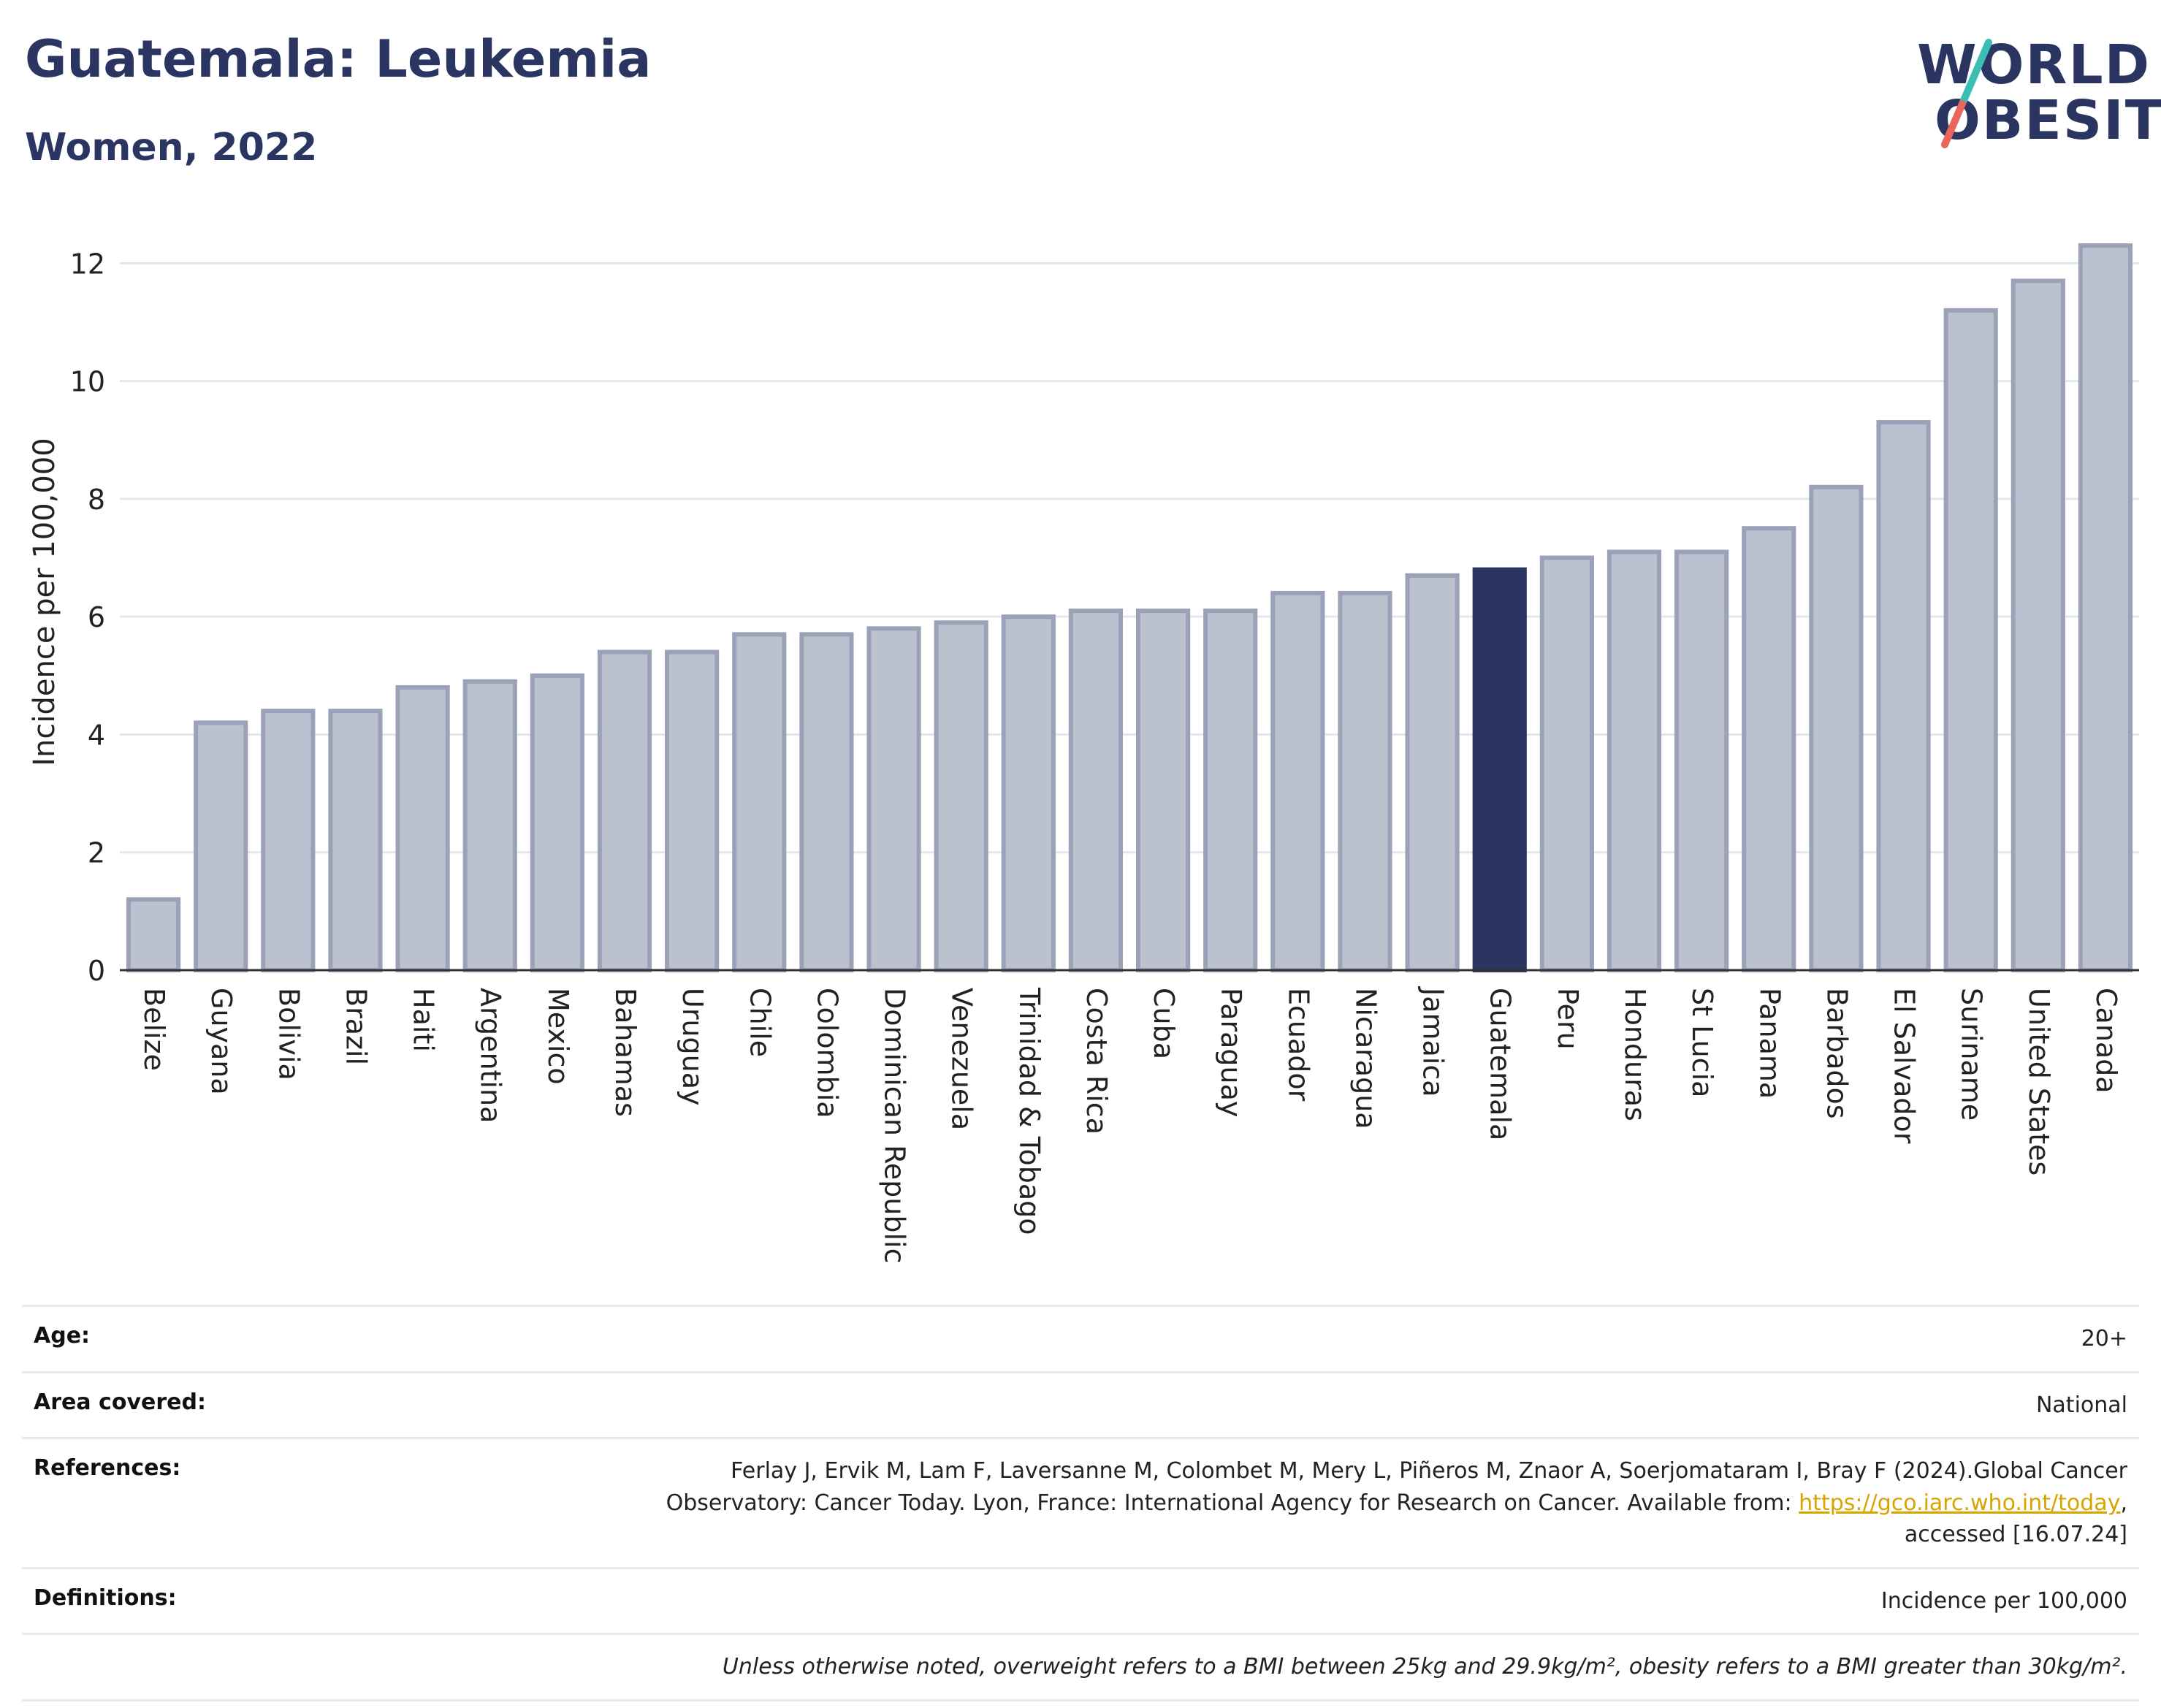 Image resolution: width=2161 pixels, height=1708 pixels. Describe the element at coordinates (1298, 1045) in the screenshot. I see `x-tick-label: Ecuador` at that location.